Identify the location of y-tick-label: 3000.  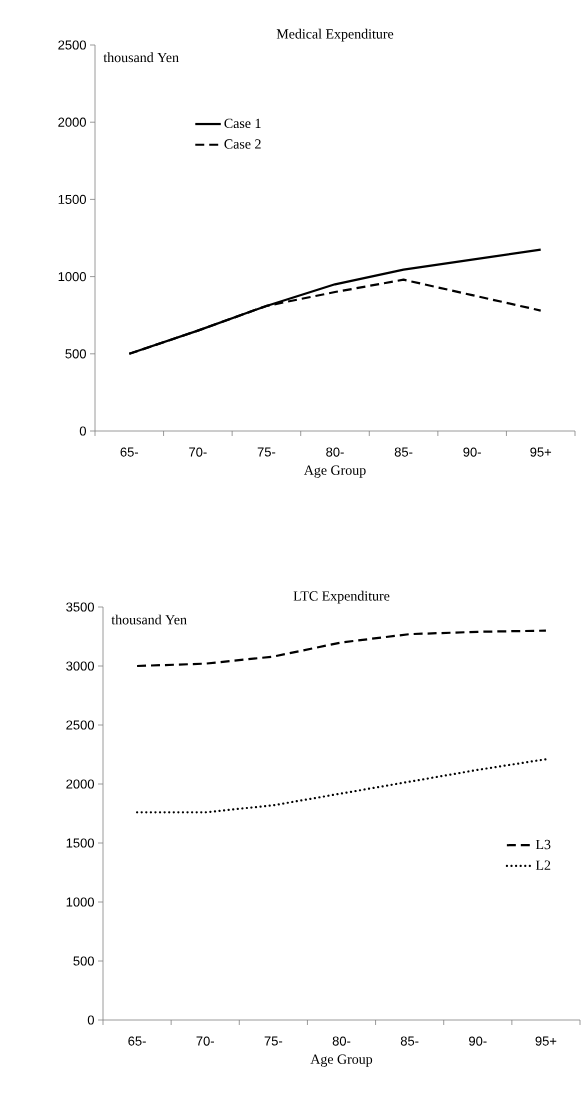
(80, 666).